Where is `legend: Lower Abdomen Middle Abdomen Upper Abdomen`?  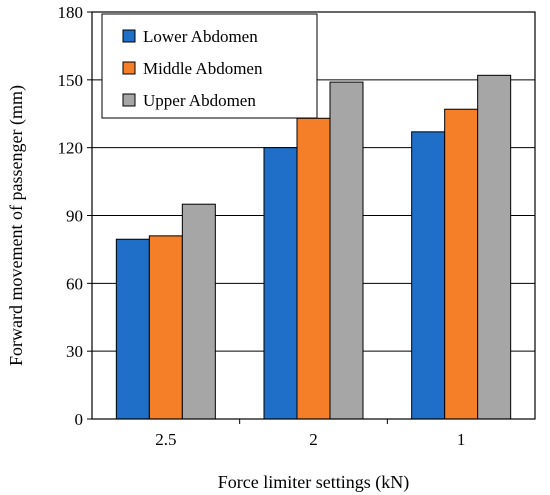 legend: Lower Abdomen Middle Abdomen Upper Abdomen is located at coordinates (209, 66).